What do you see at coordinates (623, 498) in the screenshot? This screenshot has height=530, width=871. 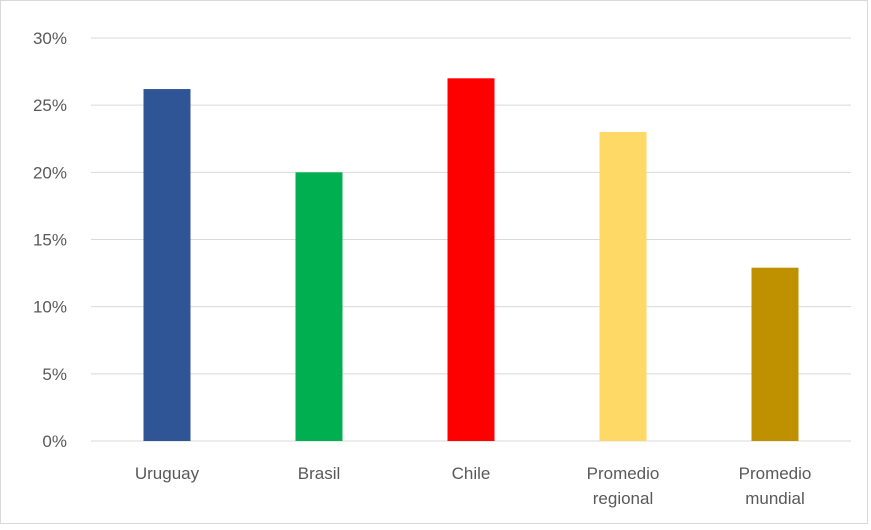 I see `x-category-label: regional` at bounding box center [623, 498].